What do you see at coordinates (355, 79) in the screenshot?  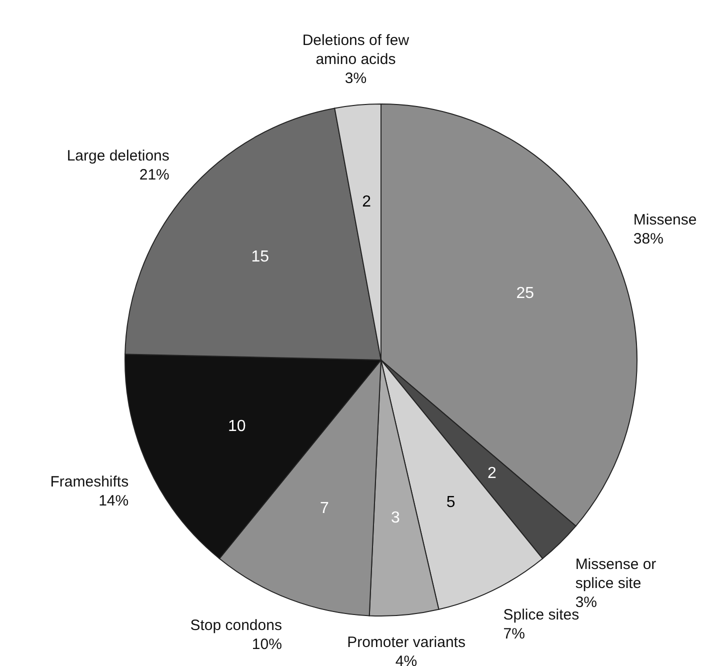 I see `text: 3%` at bounding box center [355, 79].